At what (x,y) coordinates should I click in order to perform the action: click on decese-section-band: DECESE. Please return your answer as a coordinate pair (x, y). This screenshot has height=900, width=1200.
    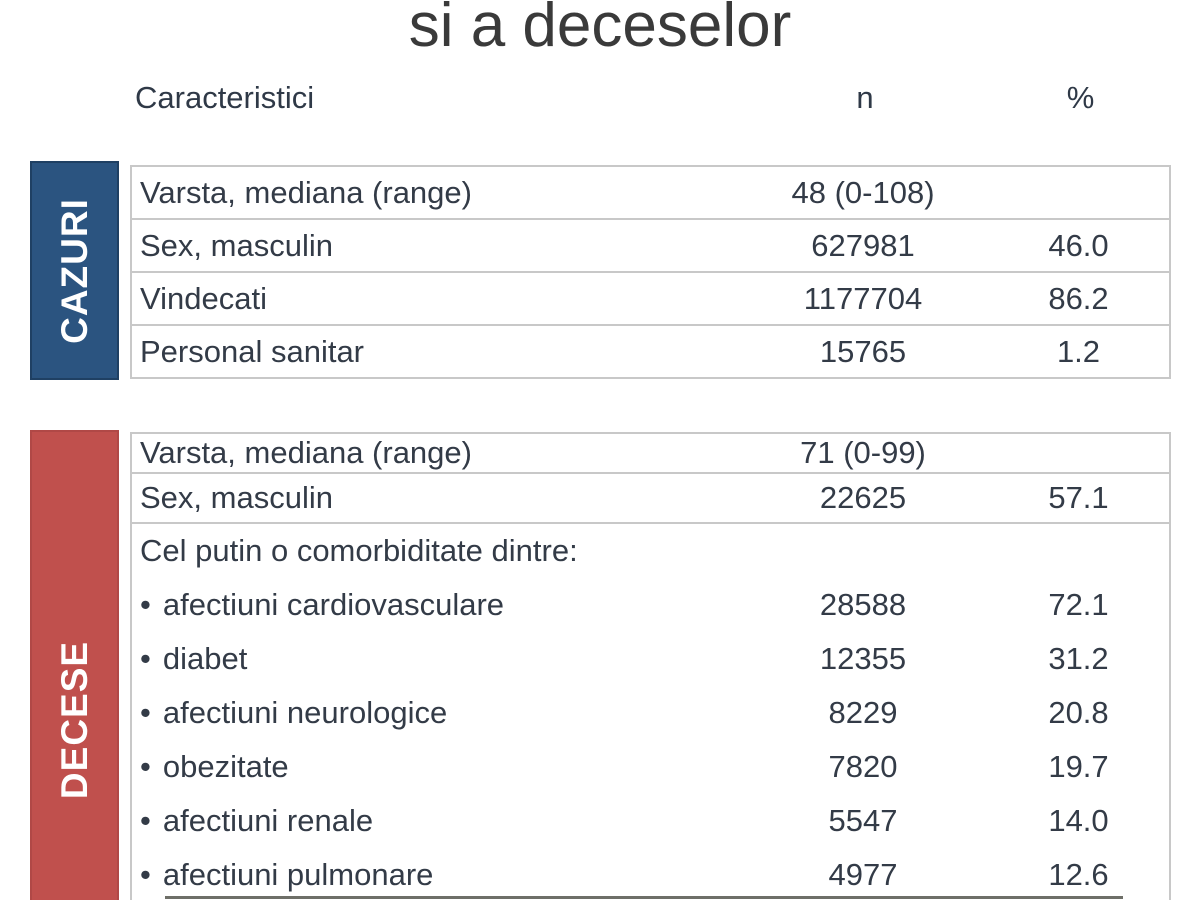
    Looking at the image, I should click on (74, 665).